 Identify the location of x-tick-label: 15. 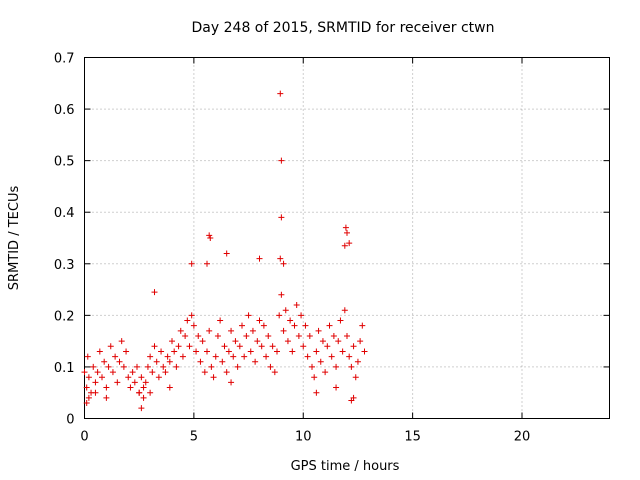
(412, 437).